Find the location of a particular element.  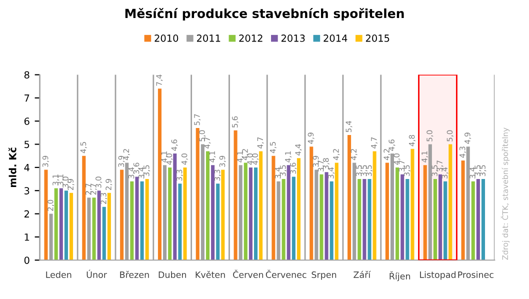

x-tick-label: Leden is located at coordinates (59, 274).